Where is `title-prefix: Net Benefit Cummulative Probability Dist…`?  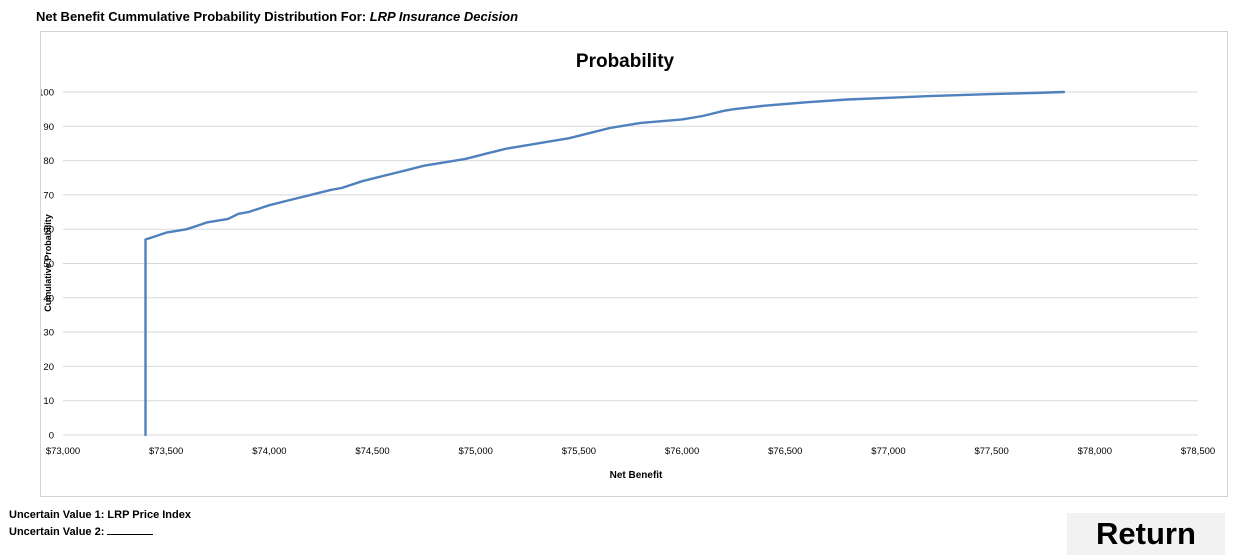
title-prefix: Net Benefit Cummulative Probability Dist… is located at coordinates (201, 16).